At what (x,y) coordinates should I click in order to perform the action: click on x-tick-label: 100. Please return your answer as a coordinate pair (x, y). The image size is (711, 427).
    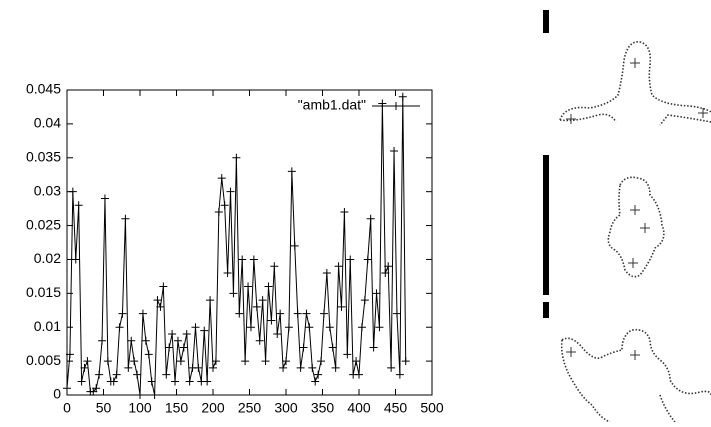
    Looking at the image, I should click on (140, 408).